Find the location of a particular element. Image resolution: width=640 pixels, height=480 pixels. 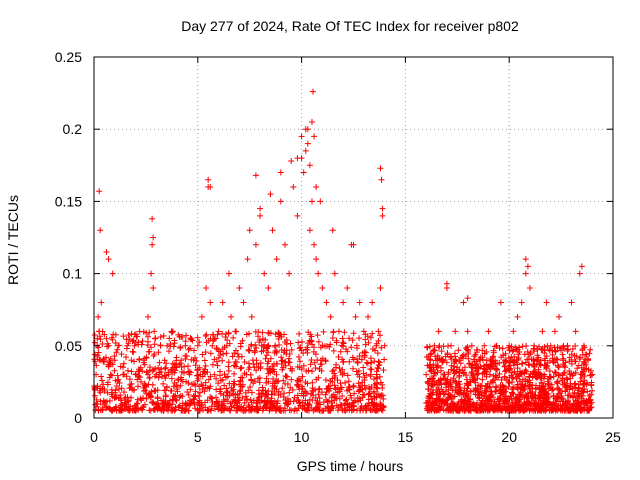

y-tick-label: 0.15 is located at coordinates (68, 201).